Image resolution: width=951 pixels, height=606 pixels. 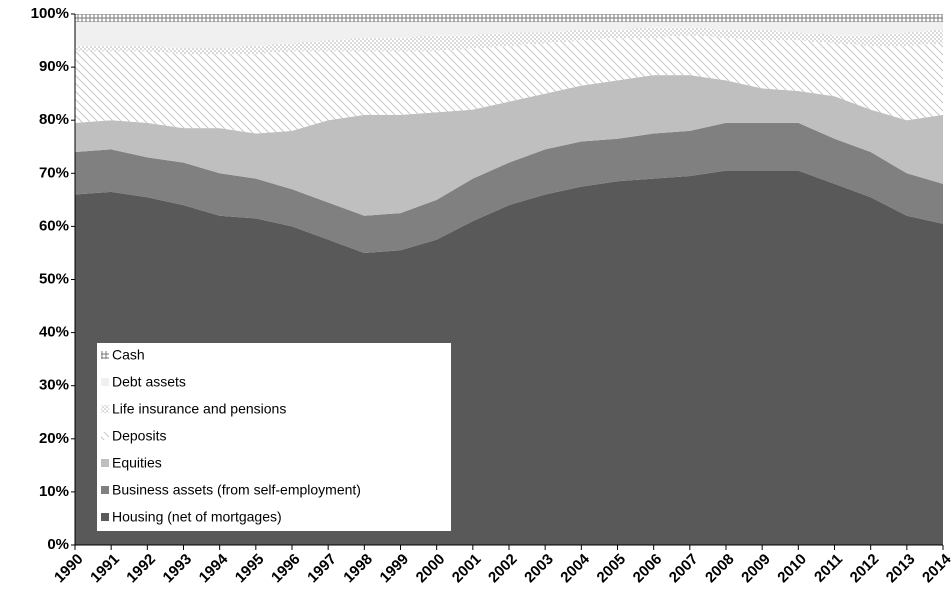 What do you see at coordinates (250, 569) in the screenshot?
I see `x-tick-label: 1995` at bounding box center [250, 569].